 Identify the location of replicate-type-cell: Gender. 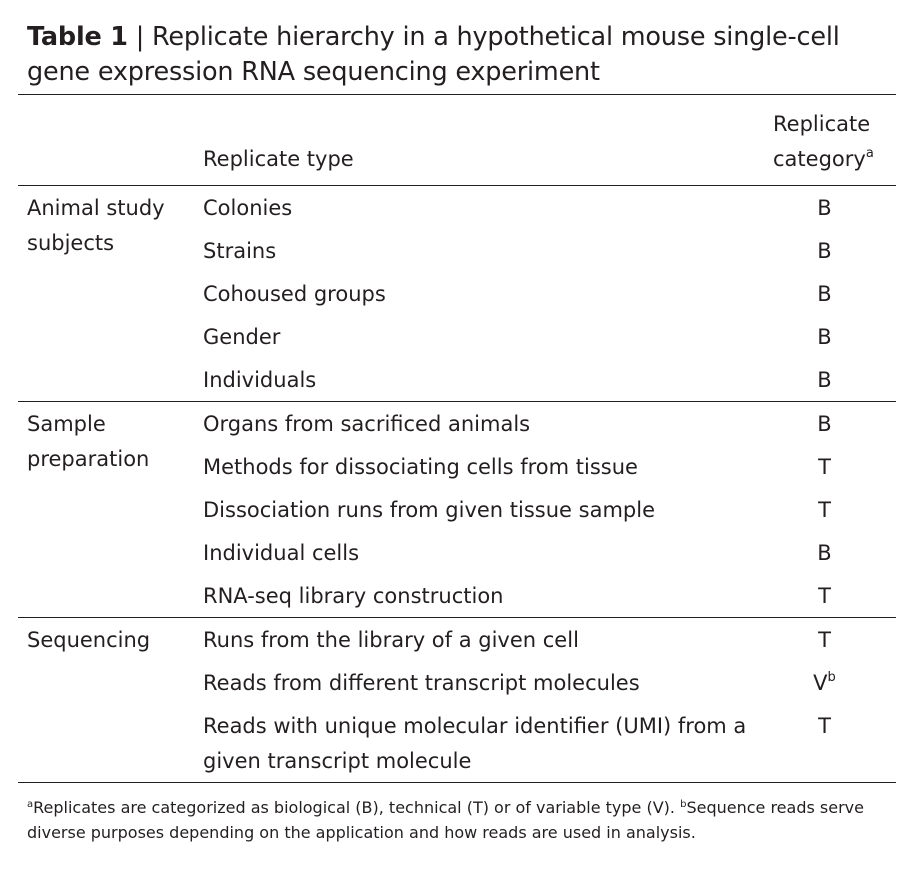
(242, 337).